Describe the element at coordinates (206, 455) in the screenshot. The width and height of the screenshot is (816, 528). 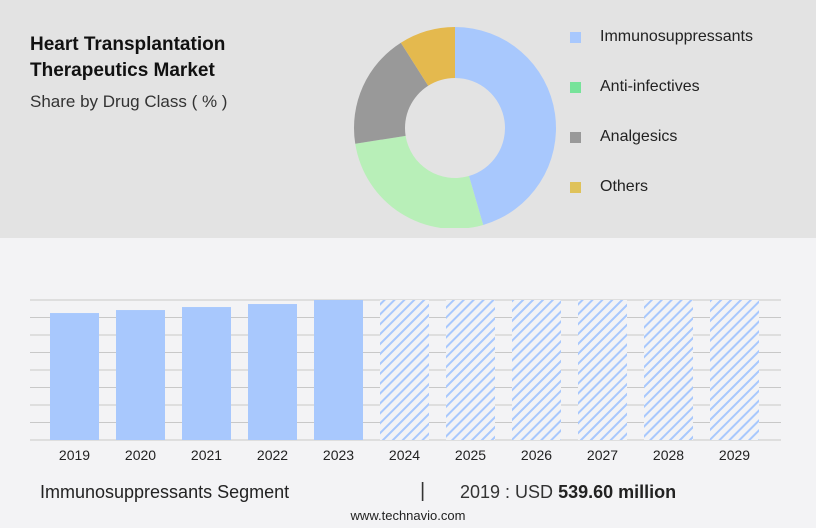
I see `x-tick-label: 2021` at that location.